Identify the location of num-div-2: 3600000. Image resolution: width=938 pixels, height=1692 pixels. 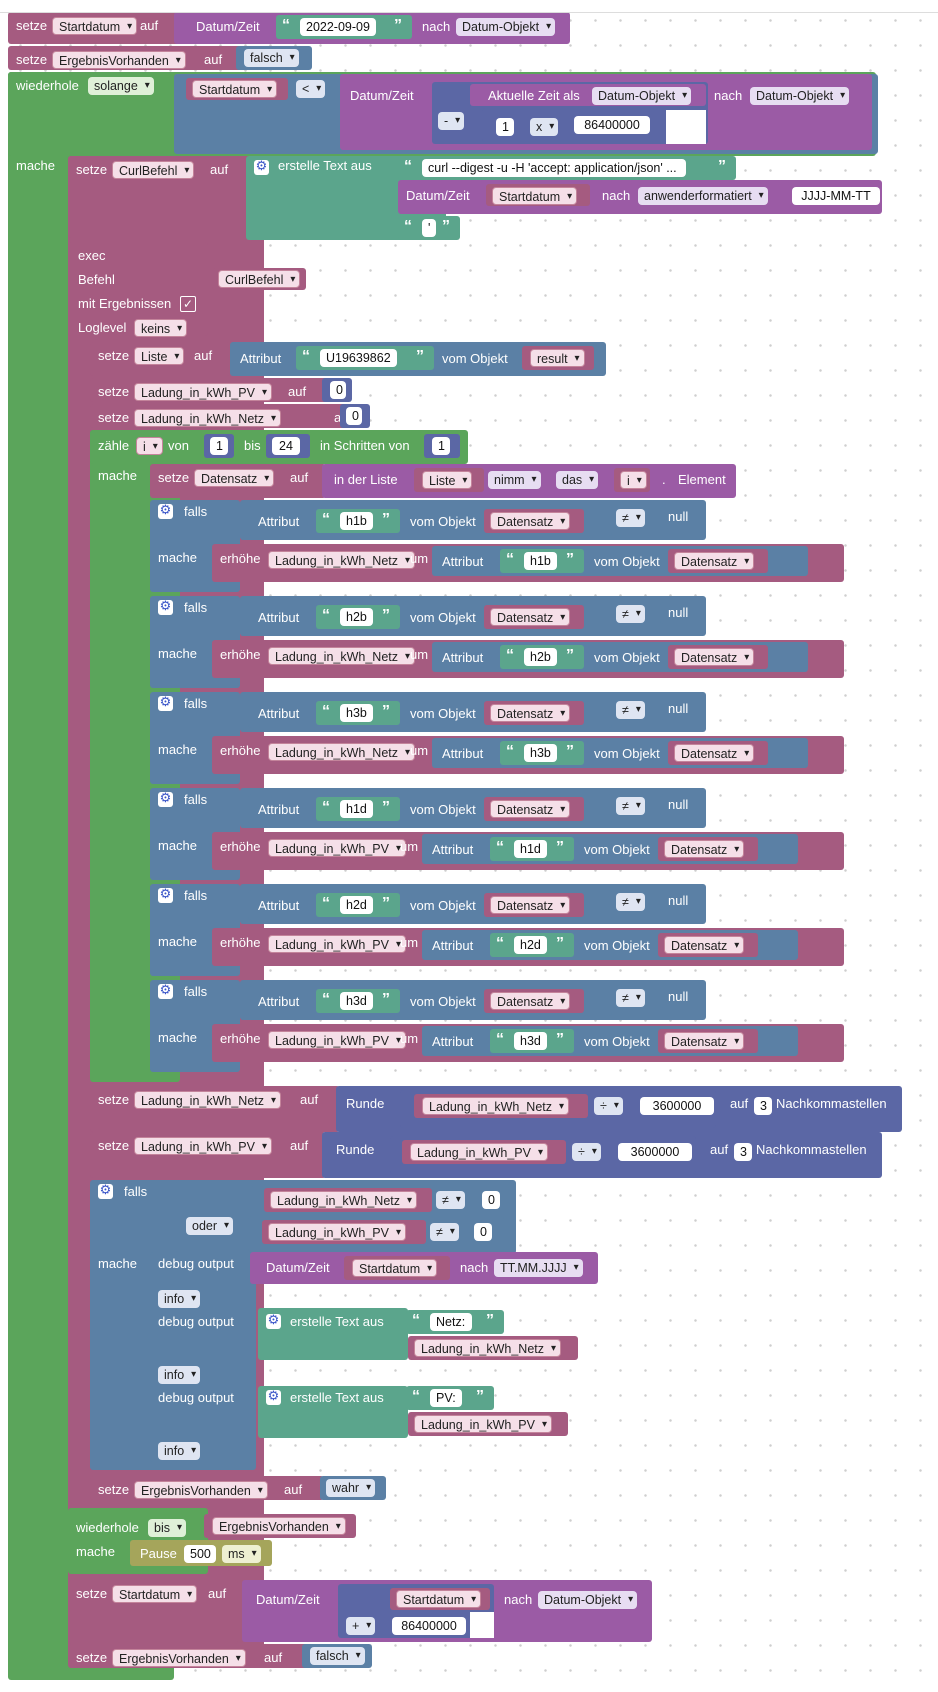
(655, 1152).